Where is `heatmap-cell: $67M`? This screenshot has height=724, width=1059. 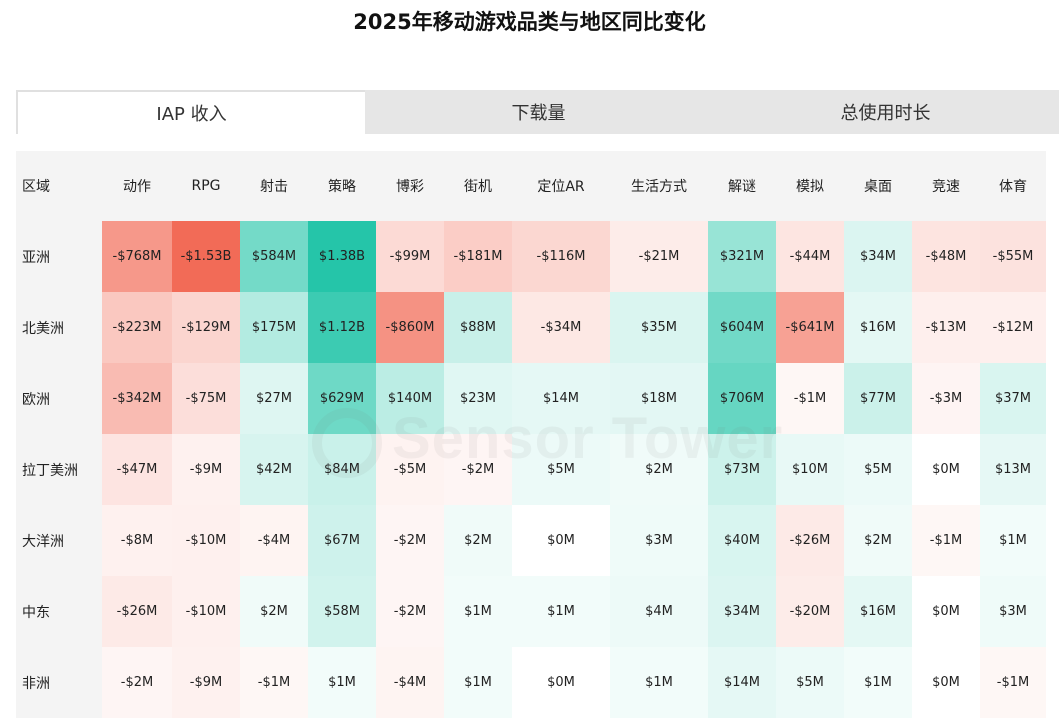
heatmap-cell: $67M is located at coordinates (342, 540).